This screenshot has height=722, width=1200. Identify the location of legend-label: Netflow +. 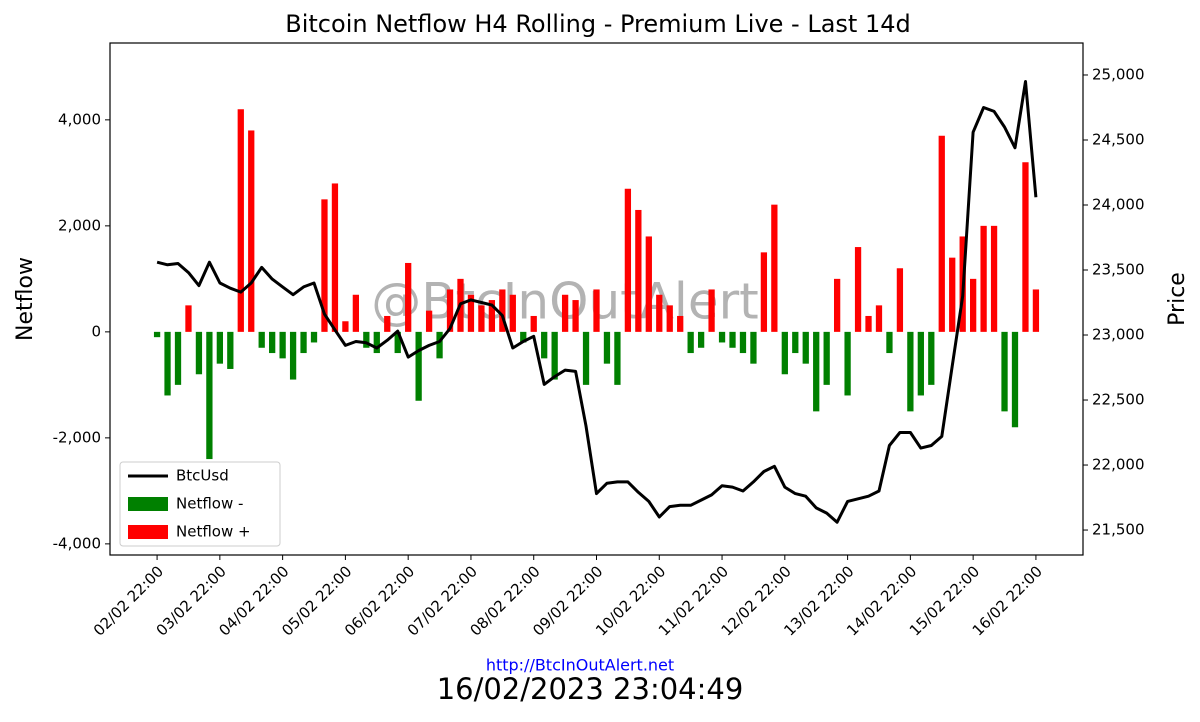
(213, 532).